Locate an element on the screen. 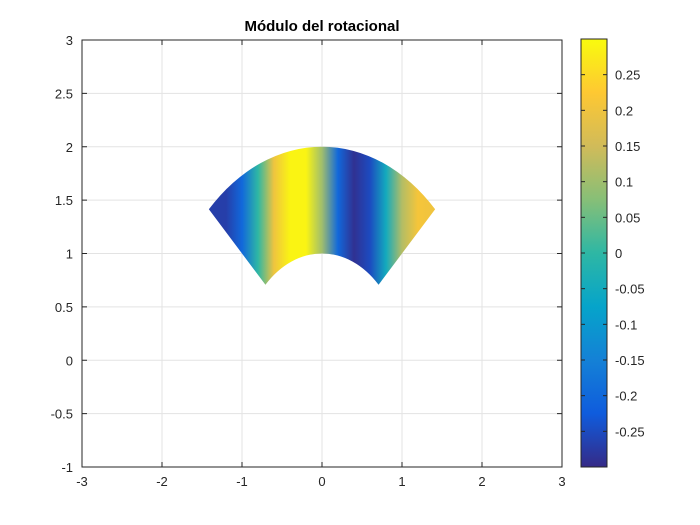 The image size is (700, 525). colorbar-tick-label: -0.15 is located at coordinates (630, 360).